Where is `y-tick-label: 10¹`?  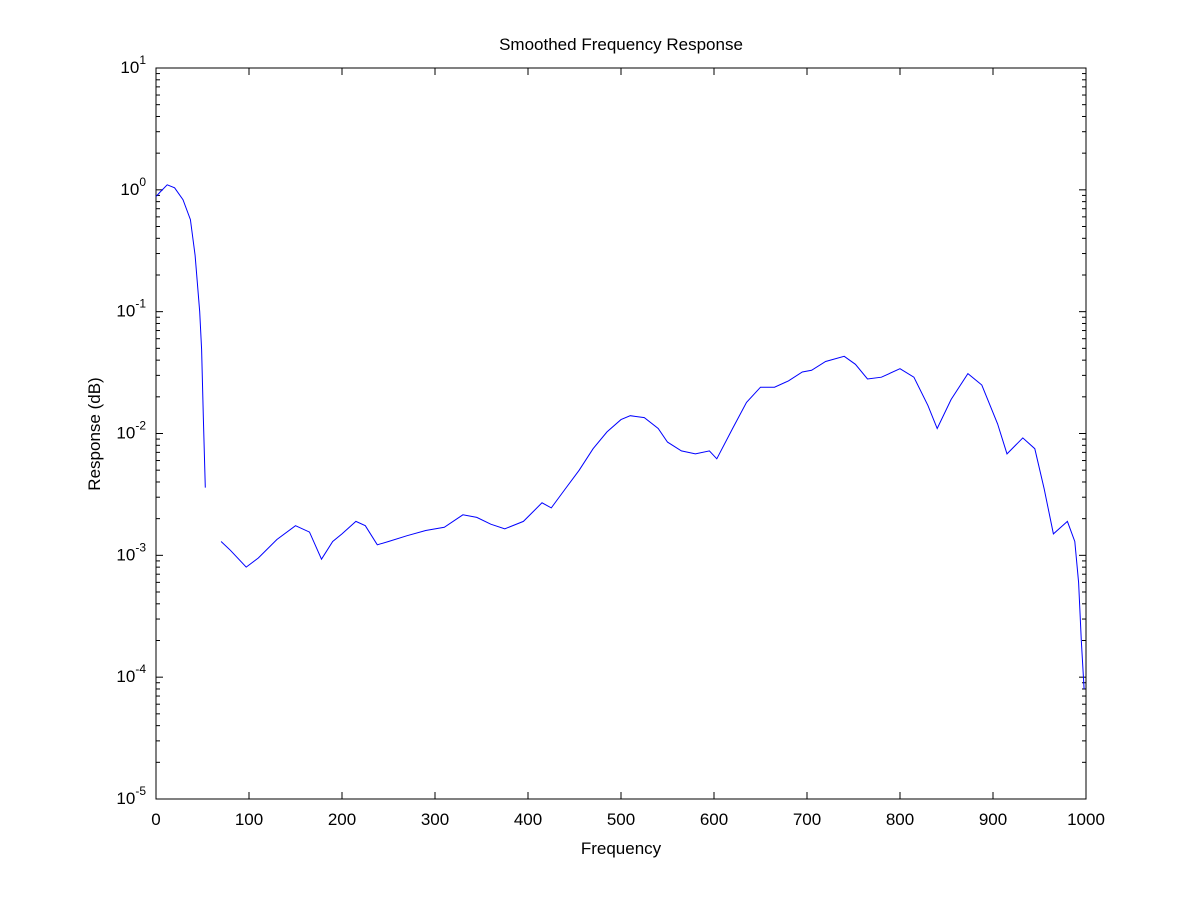
y-tick-label: 10¹ is located at coordinates (133, 65).